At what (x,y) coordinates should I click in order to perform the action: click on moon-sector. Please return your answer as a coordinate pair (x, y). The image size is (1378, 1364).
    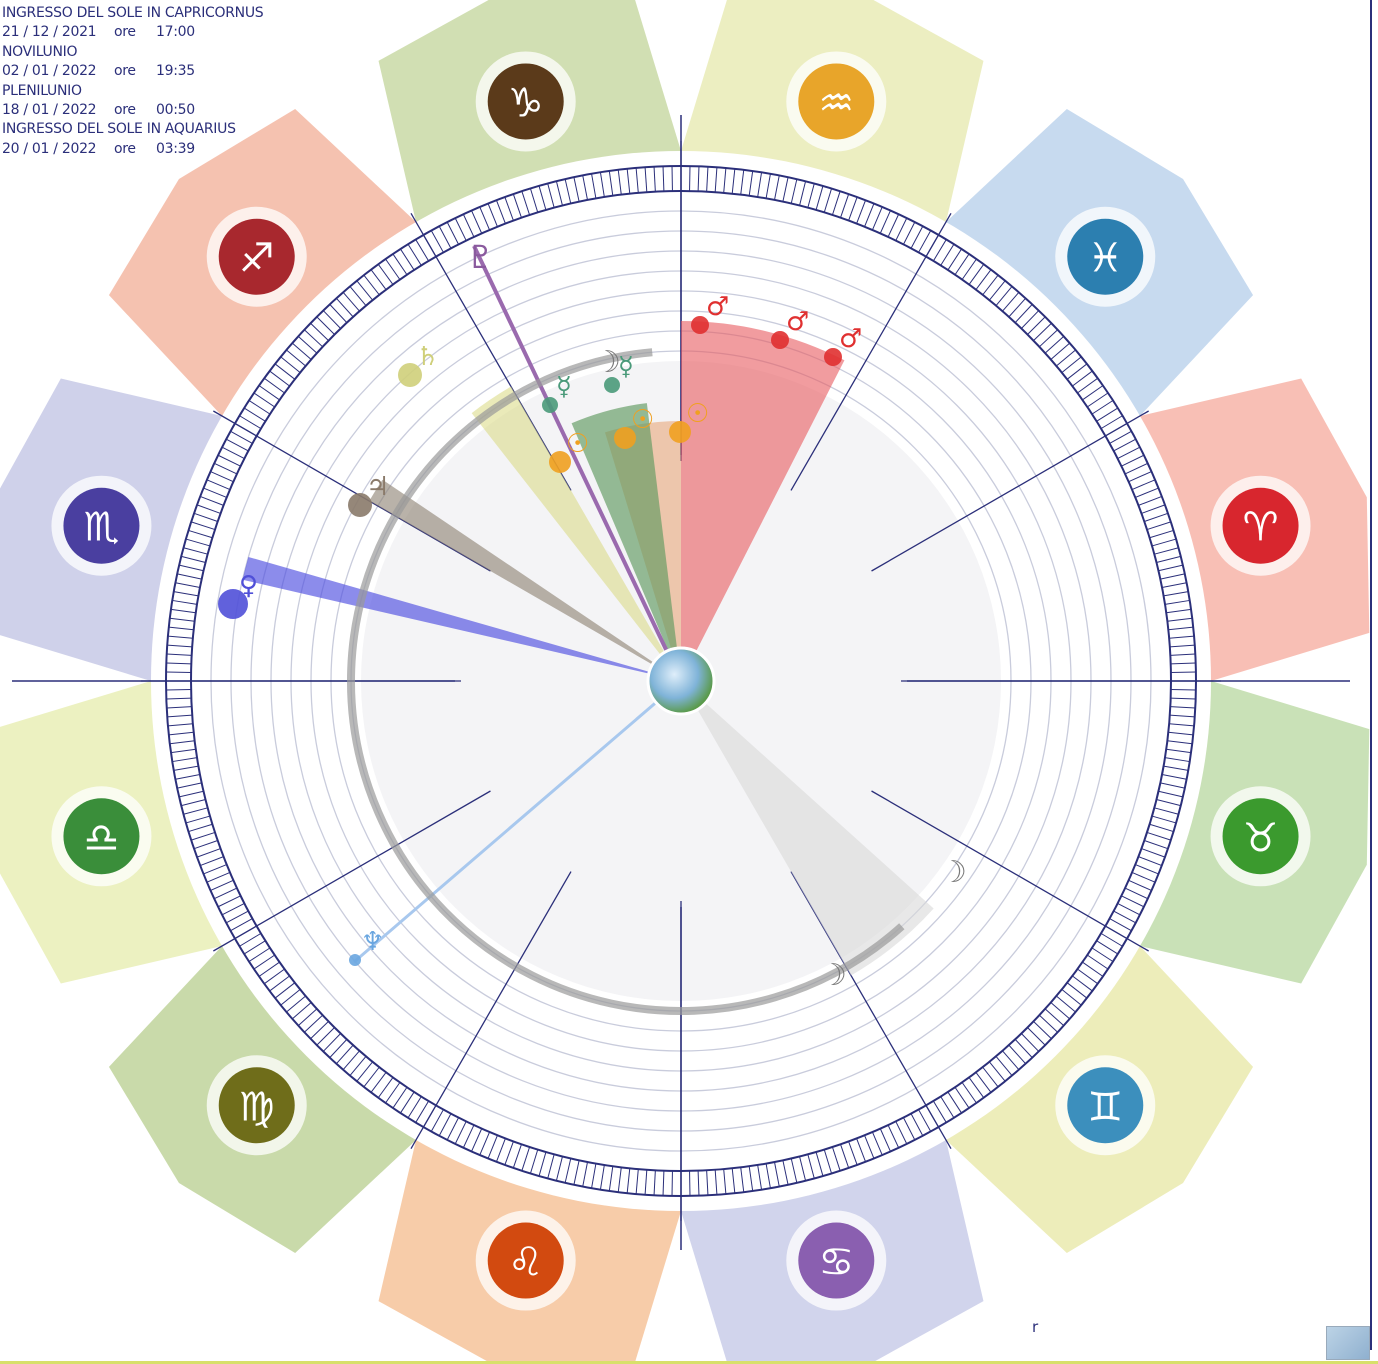
    Looking at the image, I should click on (807, 828).